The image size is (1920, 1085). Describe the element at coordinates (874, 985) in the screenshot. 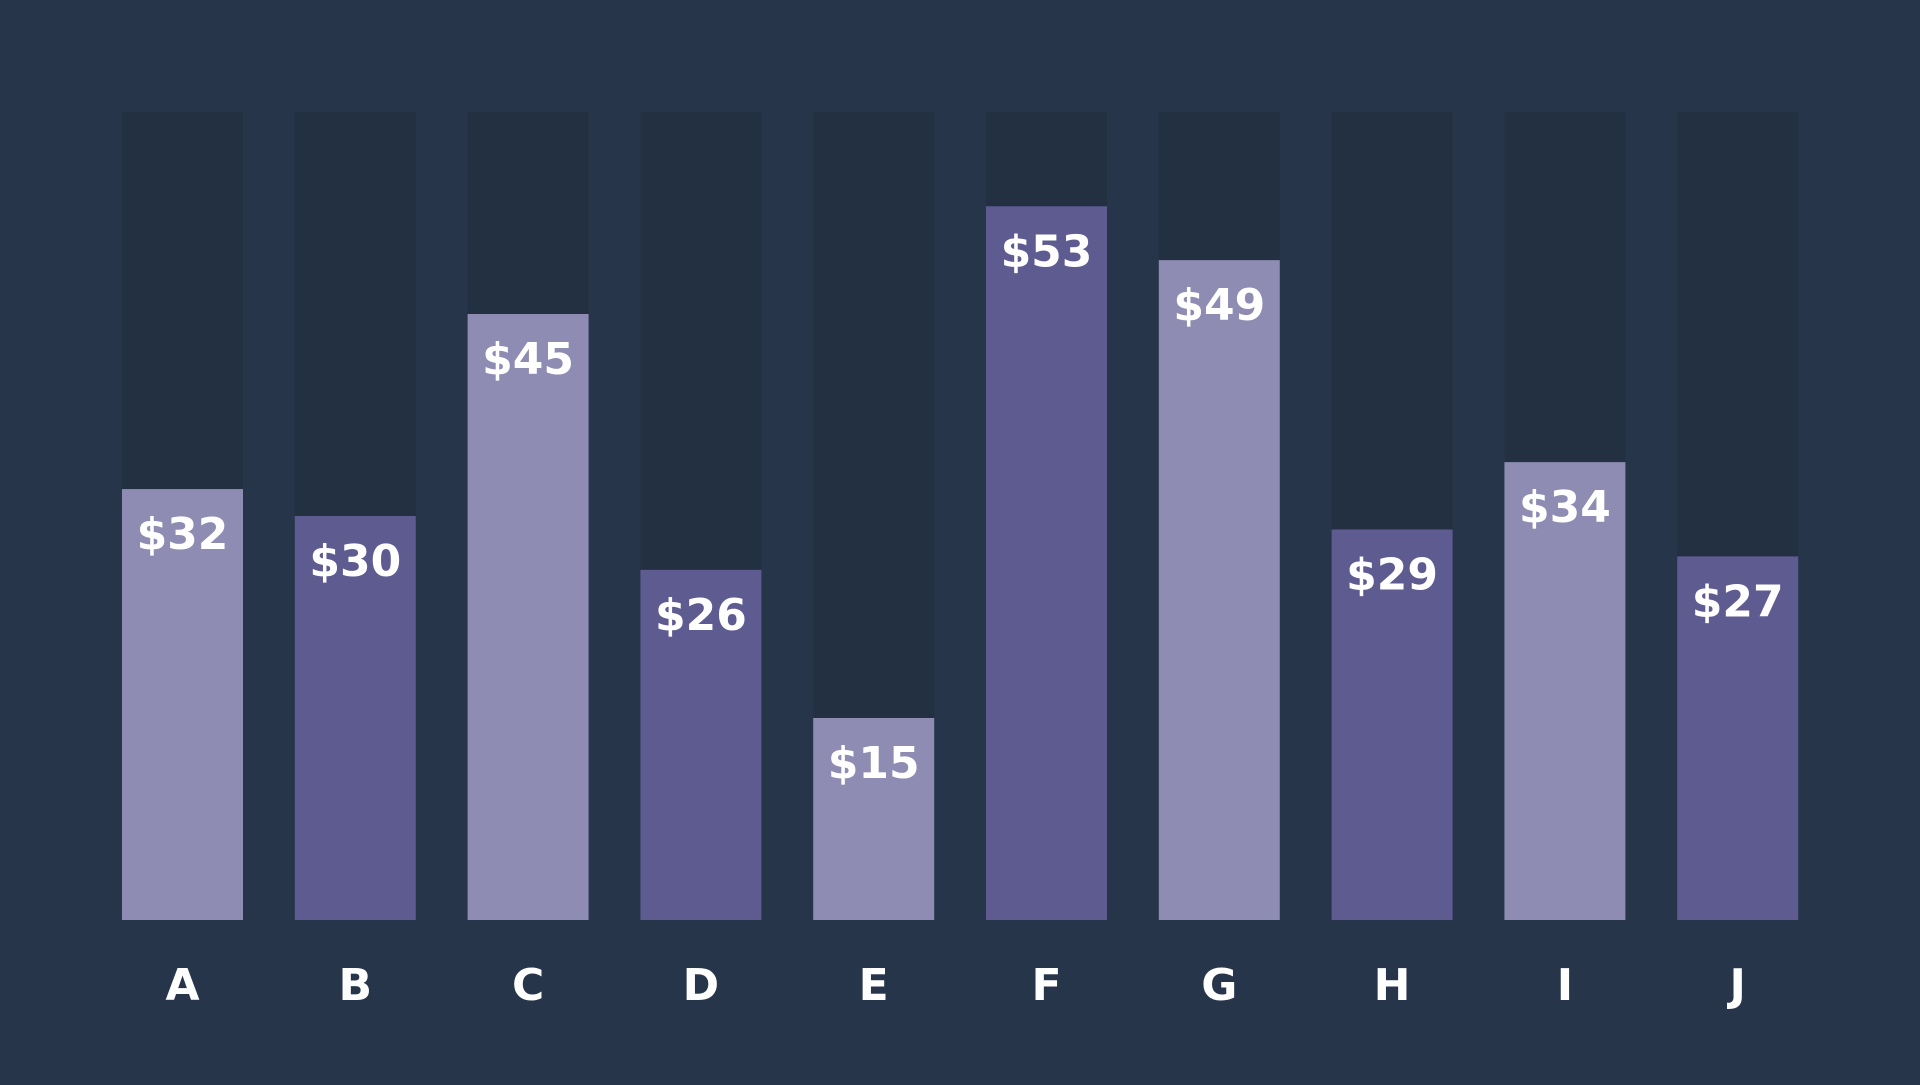

I see `category-label-e: E` at that location.